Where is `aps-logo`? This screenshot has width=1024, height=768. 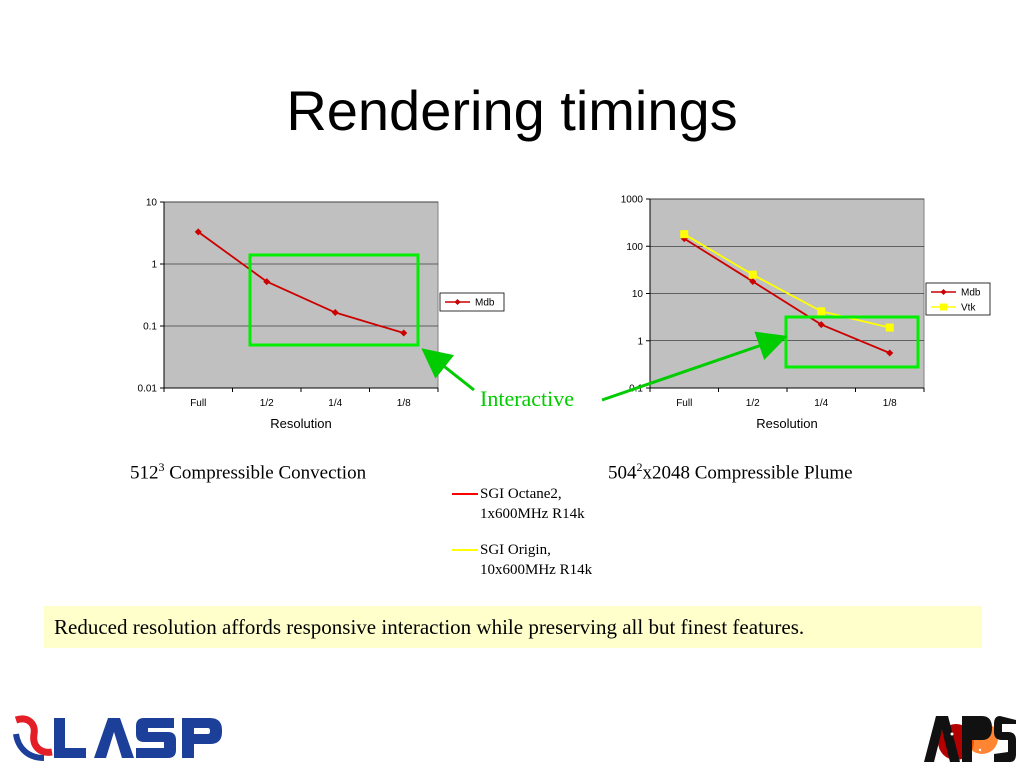
aps-logo is located at coordinates (970, 739).